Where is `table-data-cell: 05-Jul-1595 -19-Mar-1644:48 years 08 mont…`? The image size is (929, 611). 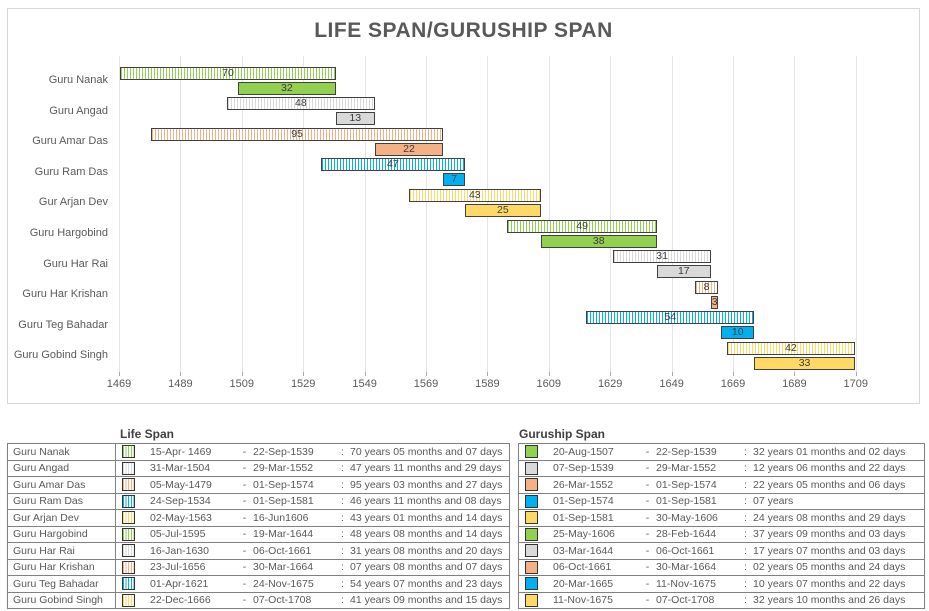
table-data-cell: 05-Jul-1595 -19-Mar-1644:48 years 08 mont… is located at coordinates (312, 535).